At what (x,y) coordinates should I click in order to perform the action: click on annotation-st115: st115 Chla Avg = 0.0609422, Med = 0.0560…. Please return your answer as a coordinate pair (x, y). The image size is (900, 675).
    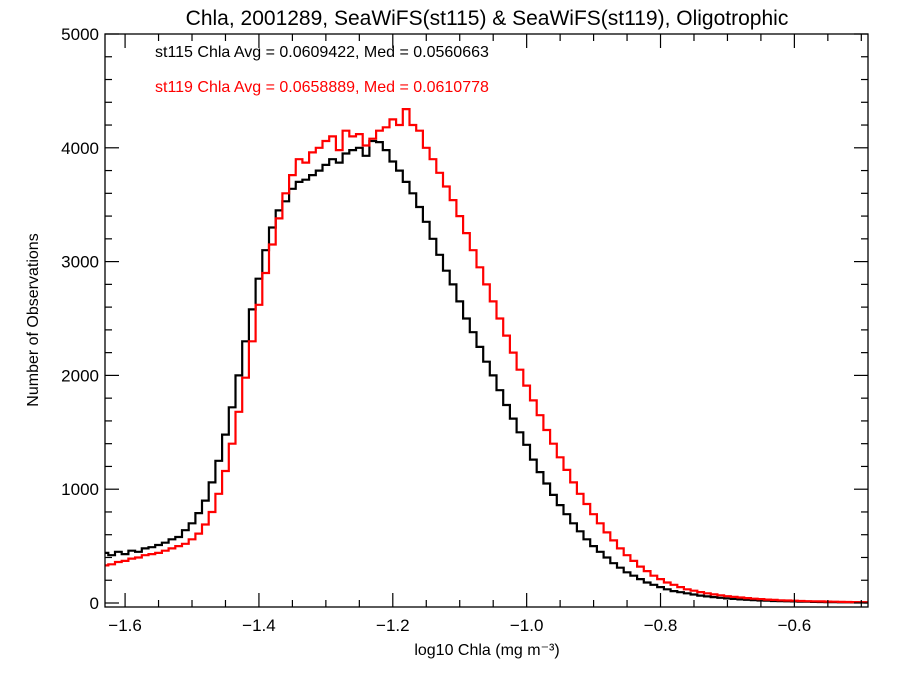
    Looking at the image, I should click on (322, 52).